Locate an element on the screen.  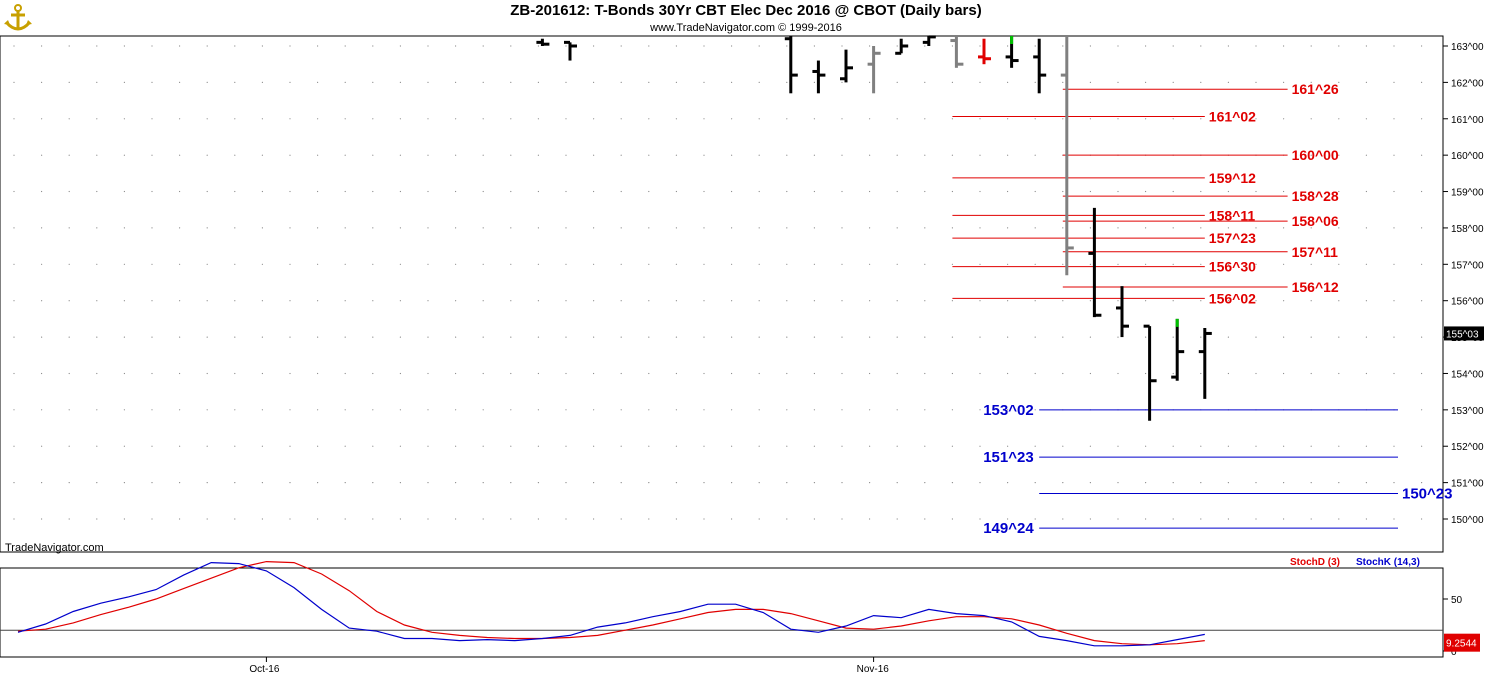
last-price-box is located at coordinates (1464, 333).